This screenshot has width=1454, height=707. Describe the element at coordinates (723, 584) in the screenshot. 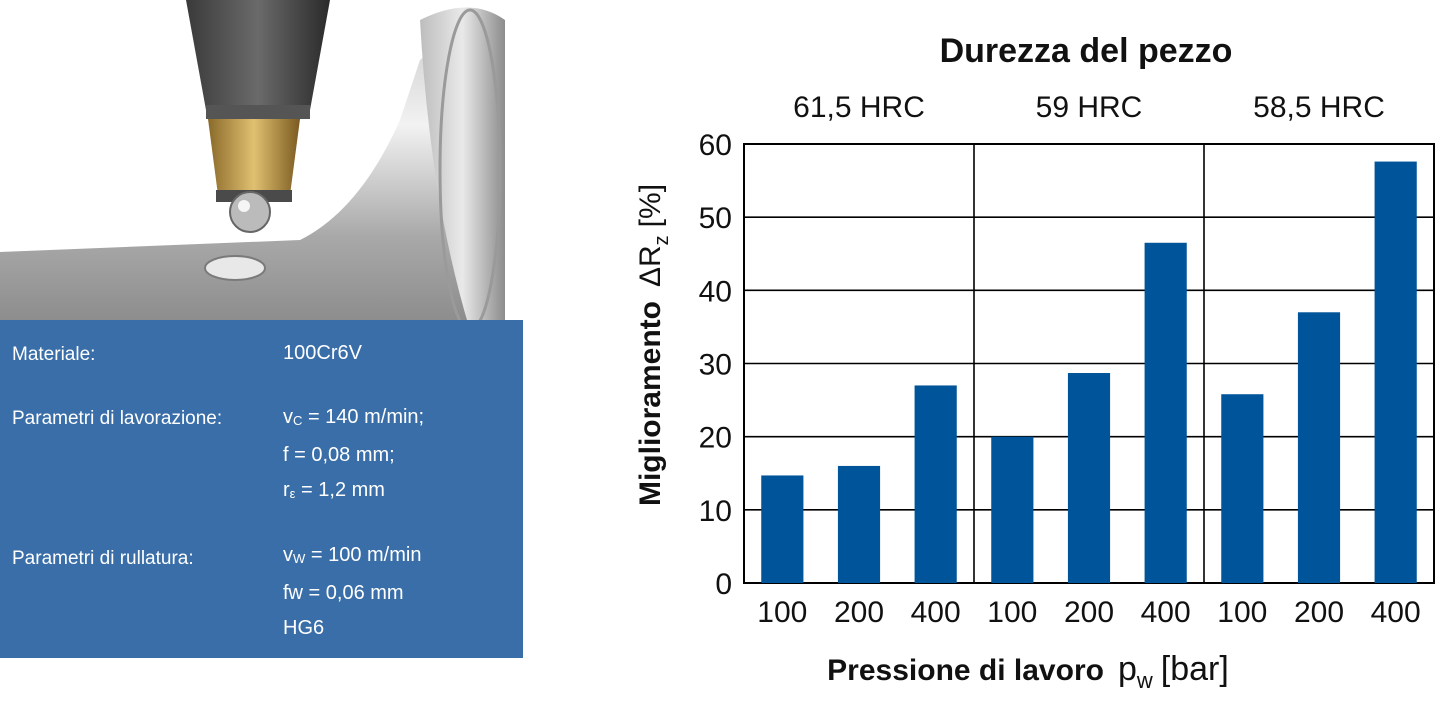

I see `y-tick-label: 0` at that location.